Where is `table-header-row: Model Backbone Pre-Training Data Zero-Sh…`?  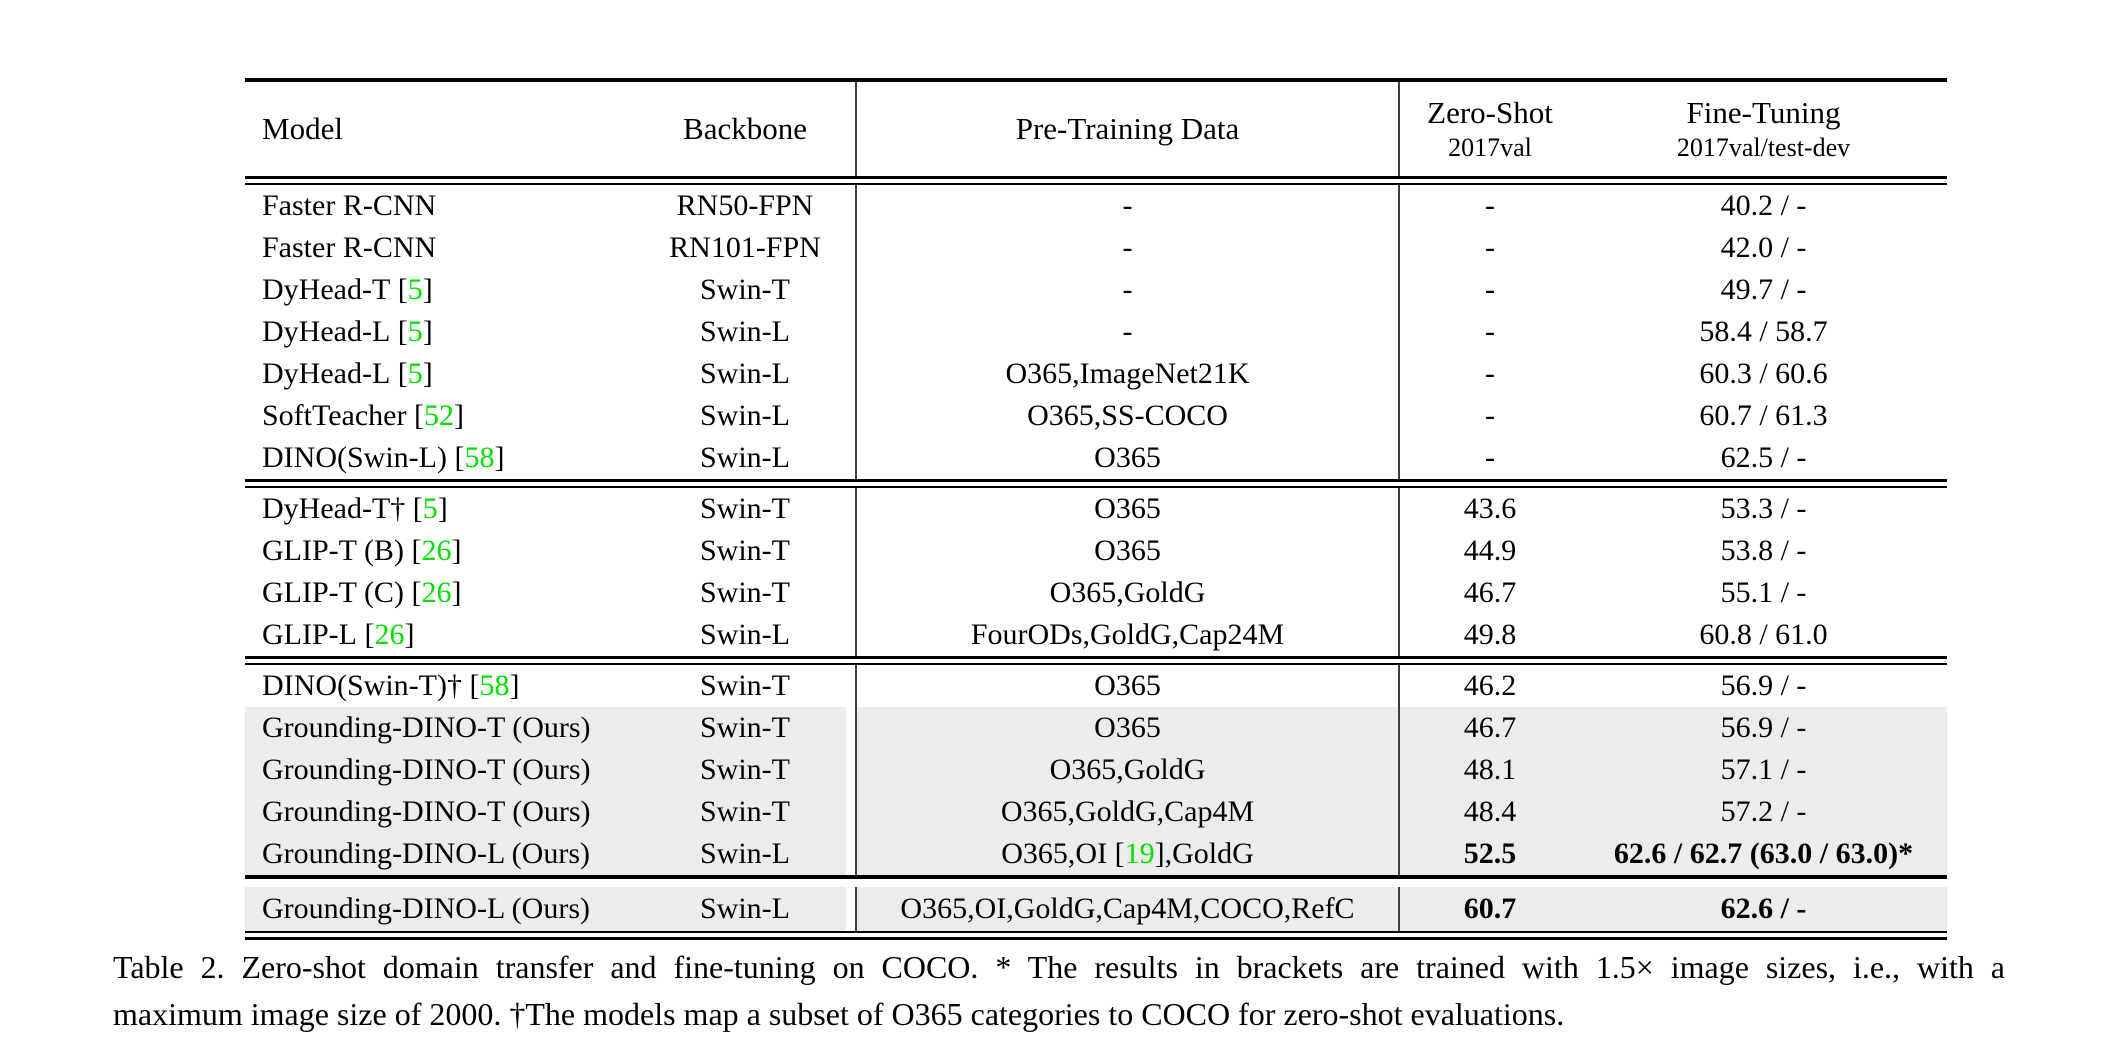 table-header-row: Model Backbone Pre-Training Data Zero-Sh… is located at coordinates (1096, 129).